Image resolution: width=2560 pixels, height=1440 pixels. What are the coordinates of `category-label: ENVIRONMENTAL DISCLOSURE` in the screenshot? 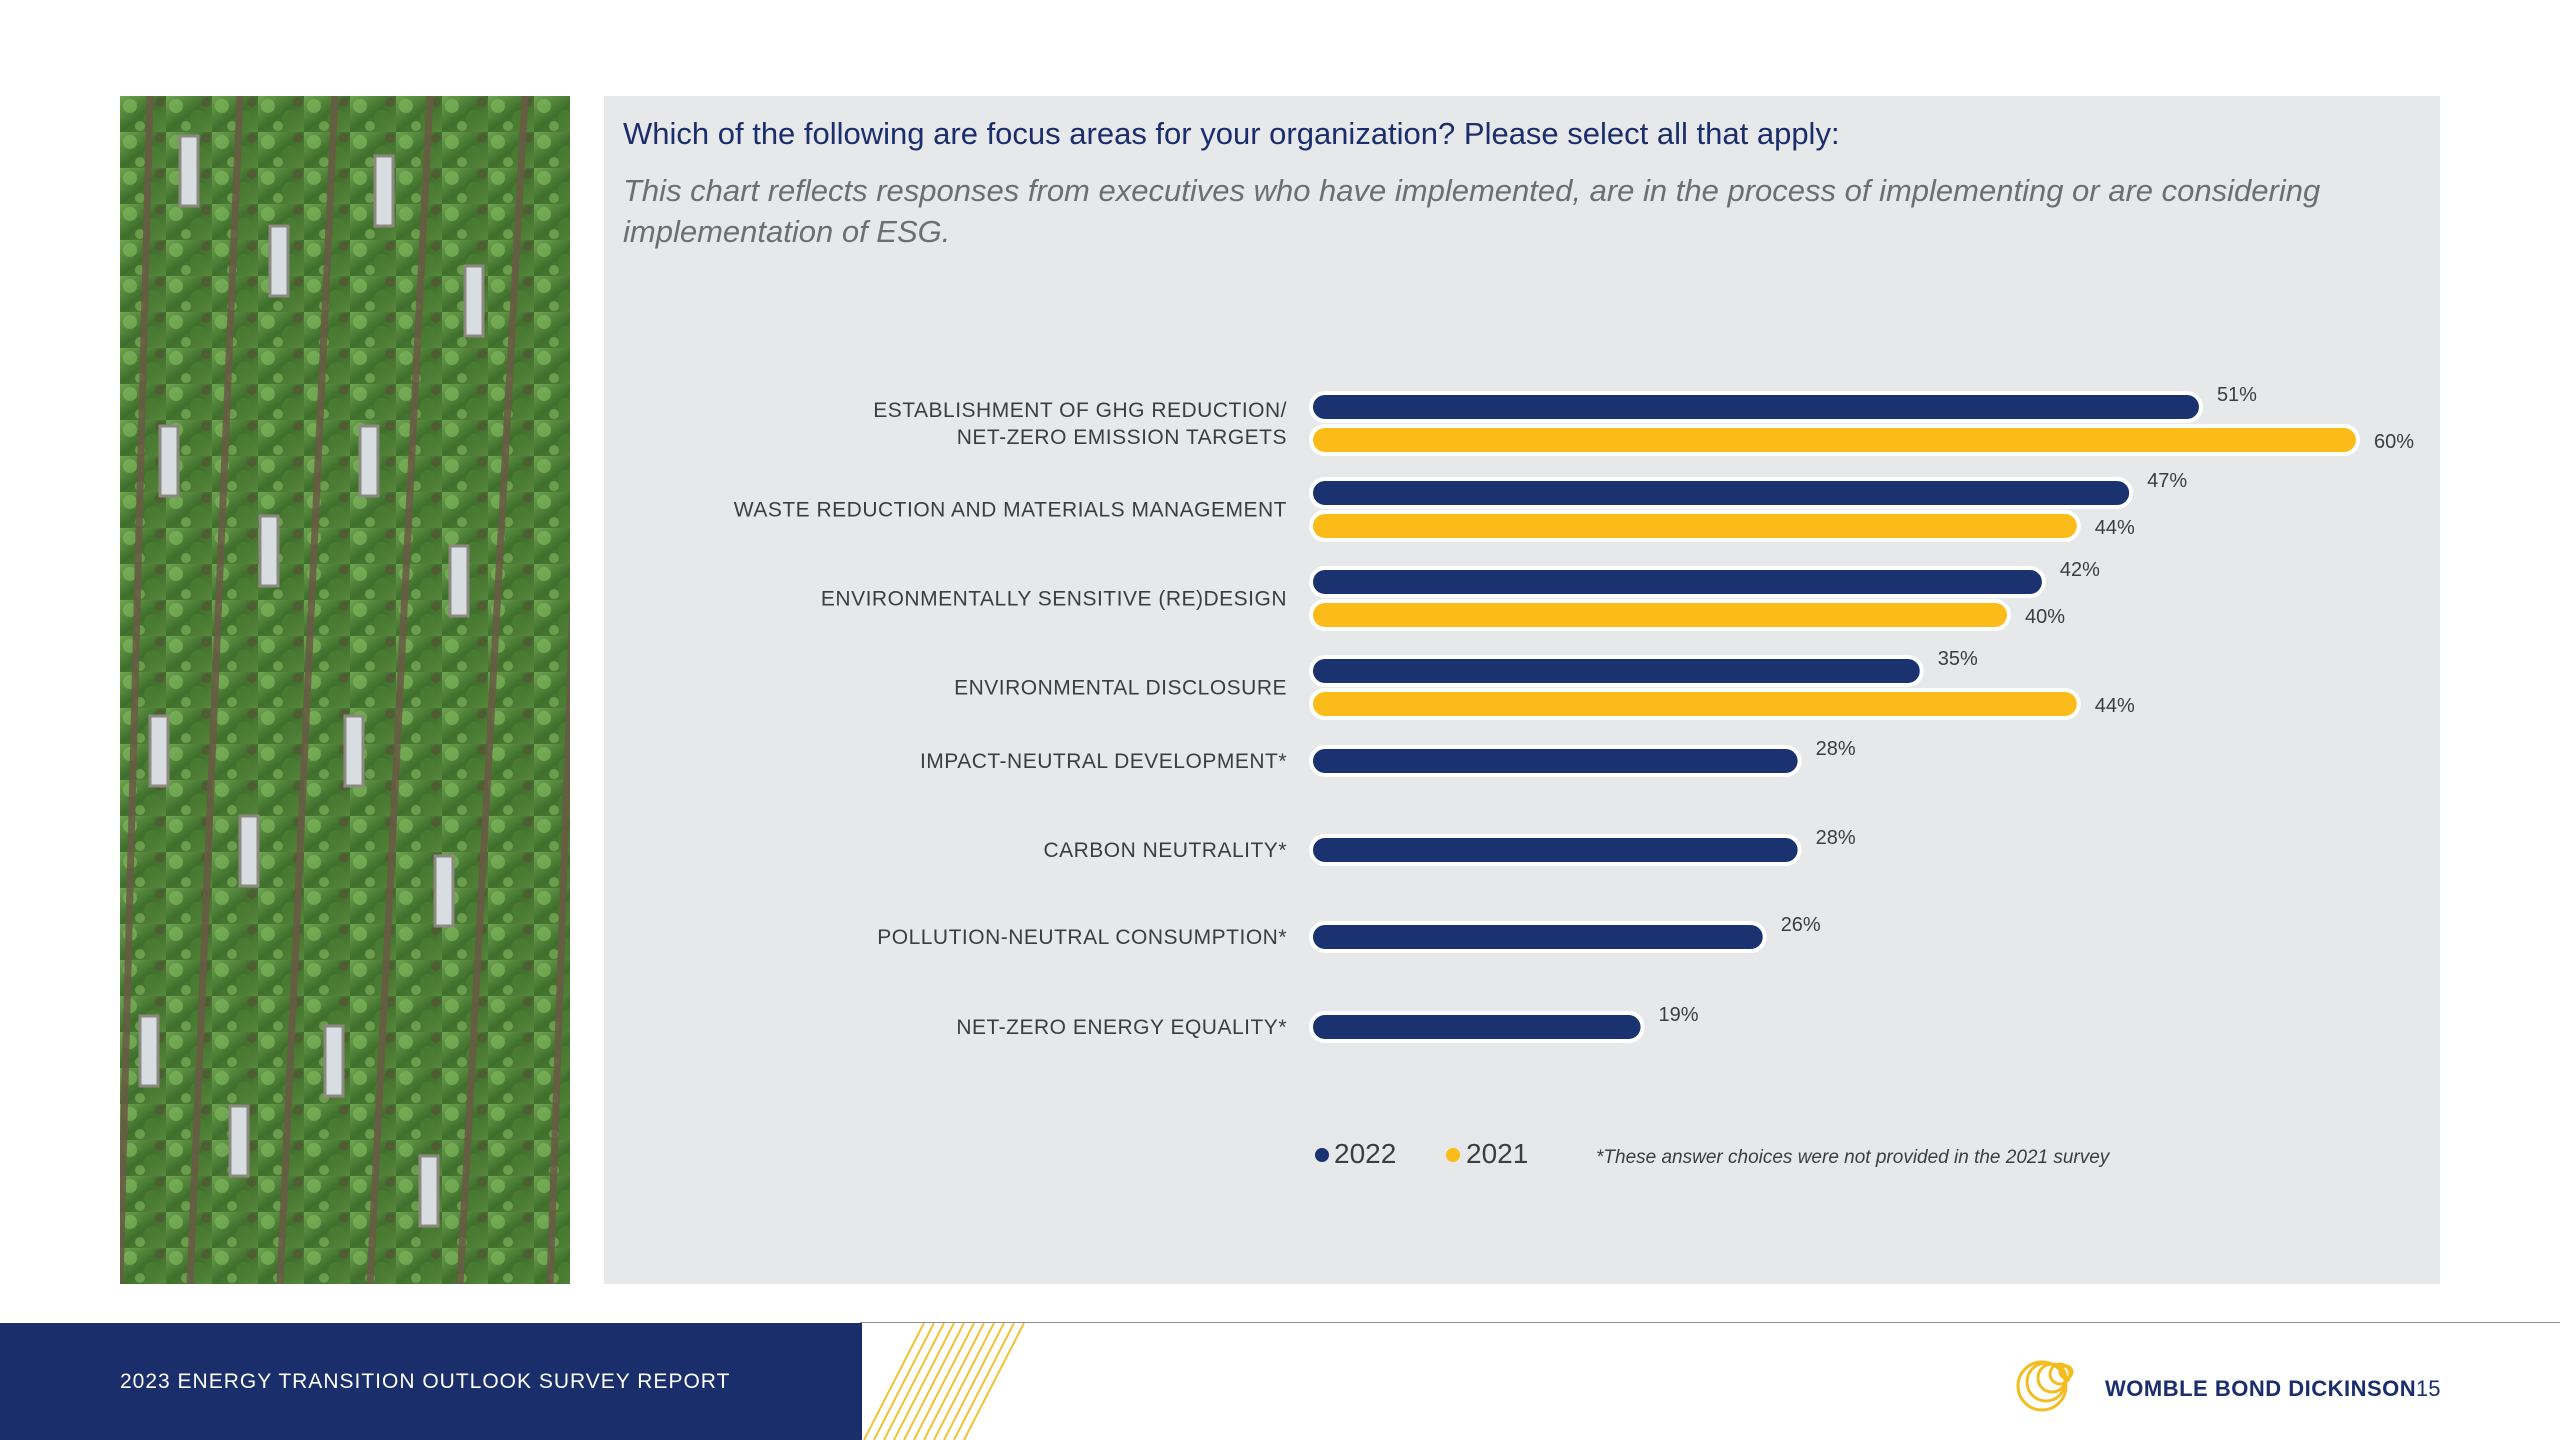 It's located at (1120, 688).